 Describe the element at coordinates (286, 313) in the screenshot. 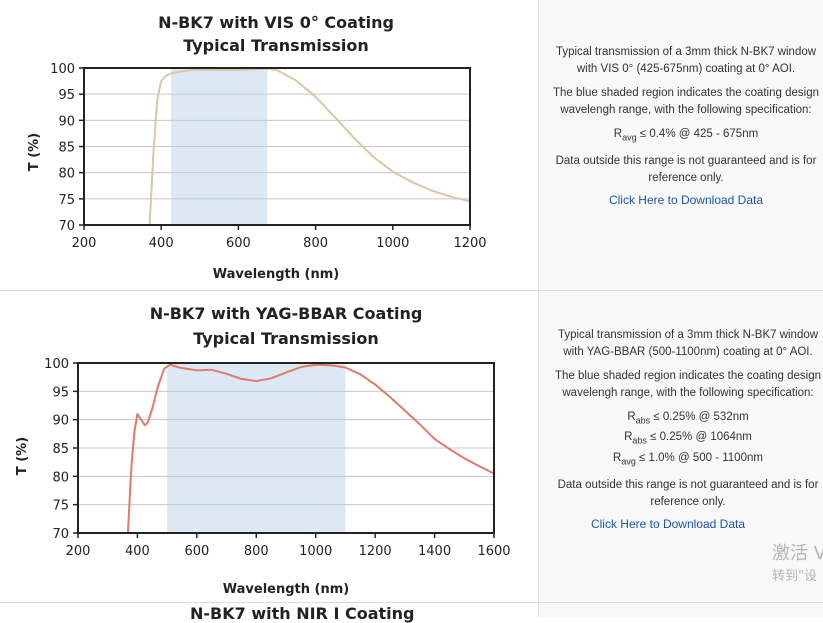

I see `chart-title: N-BK7 with YAG-BBAR Coating` at that location.